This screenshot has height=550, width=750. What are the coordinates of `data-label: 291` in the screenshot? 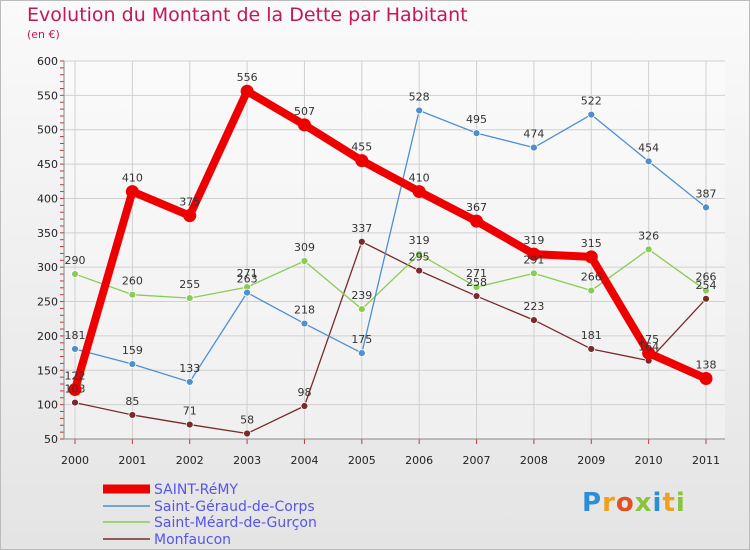 It's located at (533, 259).